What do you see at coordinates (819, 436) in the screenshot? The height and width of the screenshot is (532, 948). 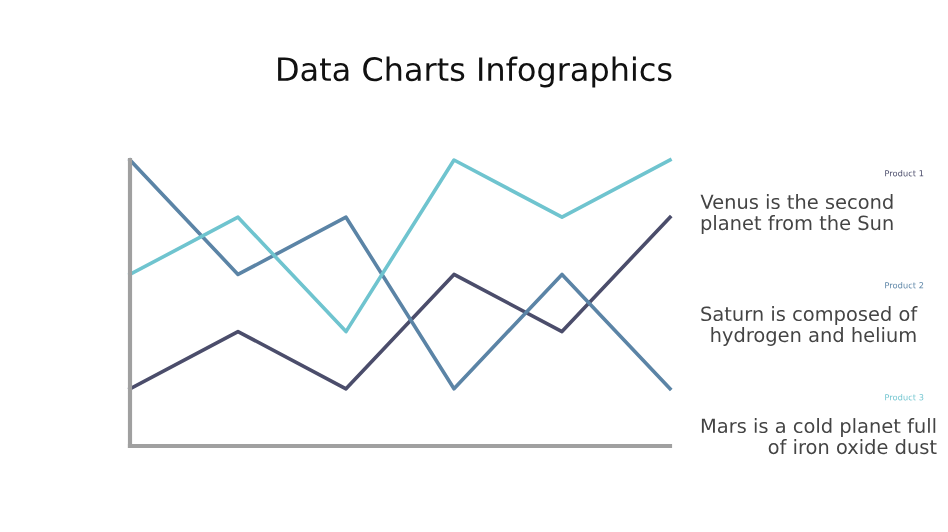 I see `text: Mars is a cold planet full of iron oxide dust` at bounding box center [819, 436].